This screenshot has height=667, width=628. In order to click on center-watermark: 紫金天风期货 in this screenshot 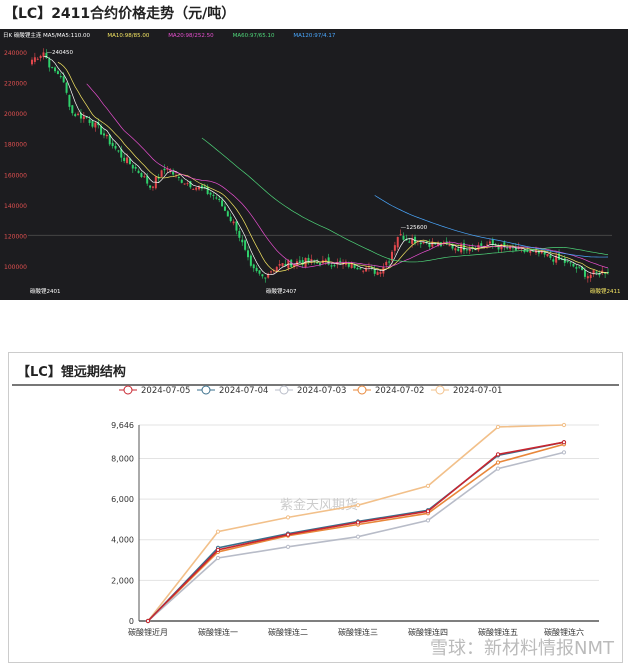, I will do `click(319, 505)`.